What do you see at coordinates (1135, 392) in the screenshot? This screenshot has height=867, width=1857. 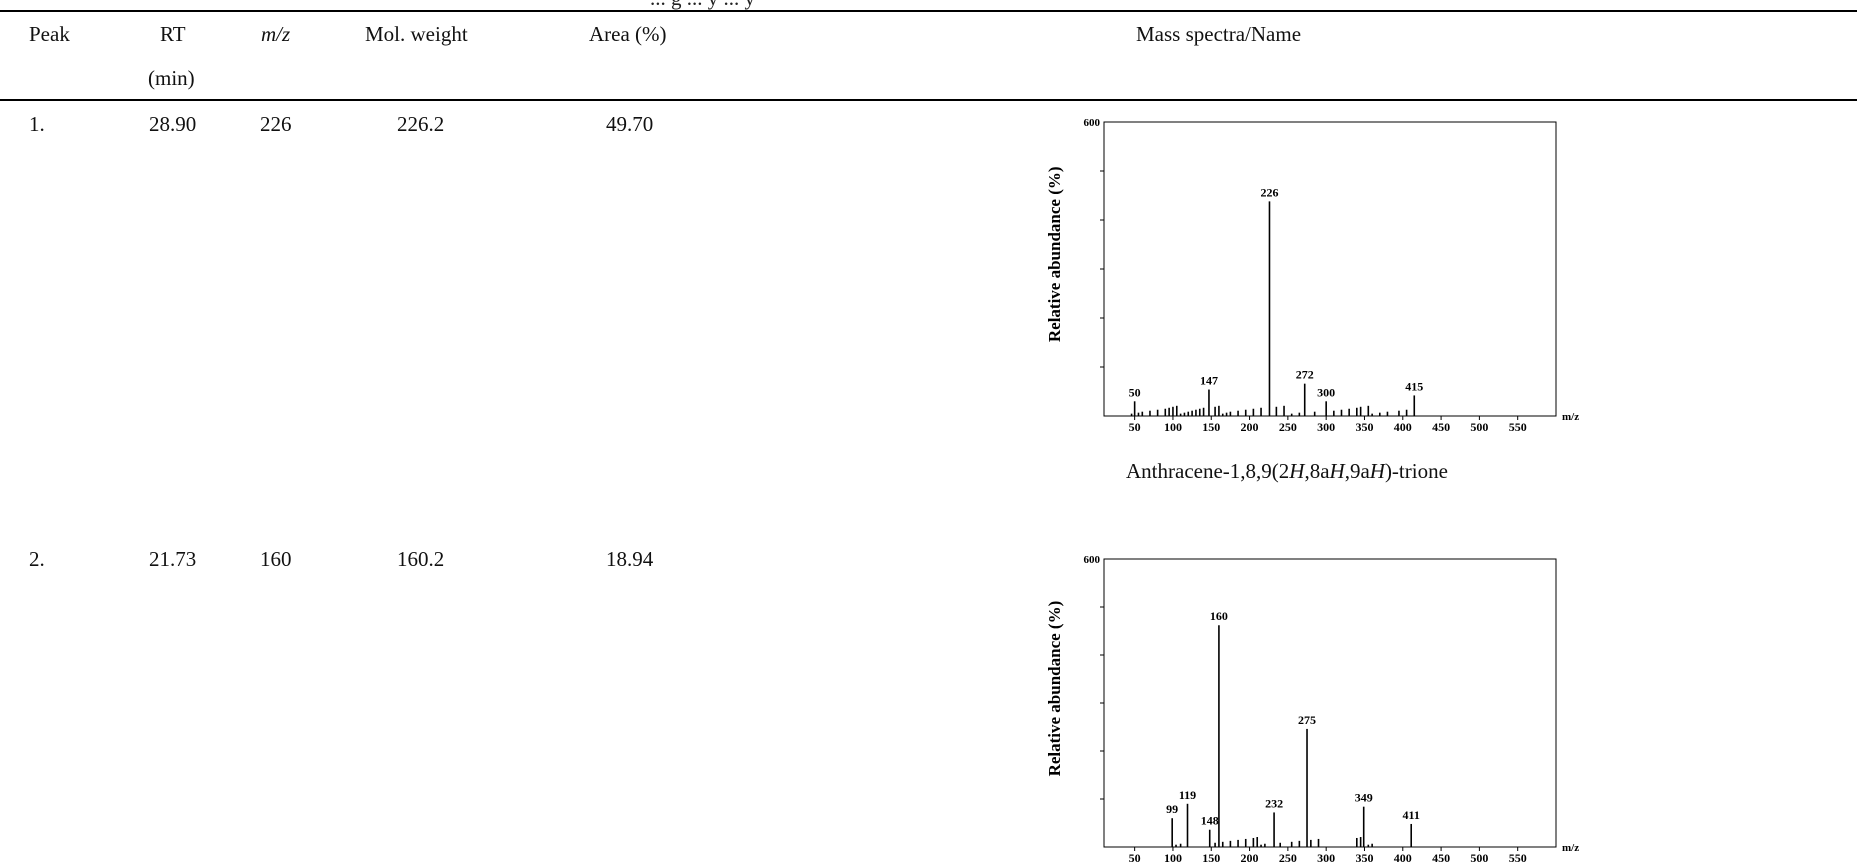 I see `peak-label: 50` at bounding box center [1135, 392].